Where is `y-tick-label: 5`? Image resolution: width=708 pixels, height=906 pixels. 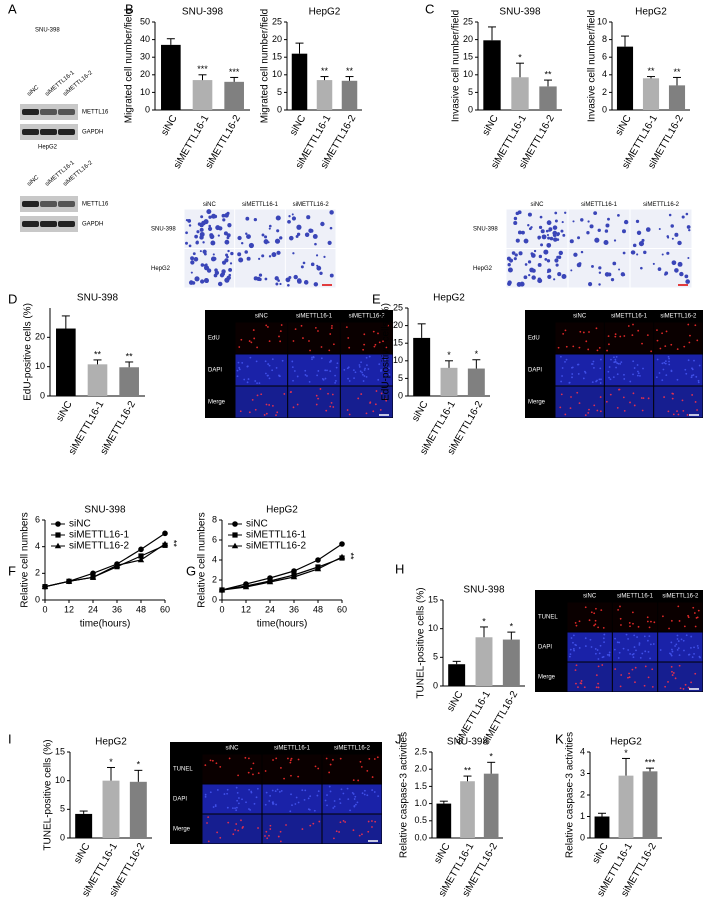 y-tick-label: 5 is located at coordinates (470, 92).